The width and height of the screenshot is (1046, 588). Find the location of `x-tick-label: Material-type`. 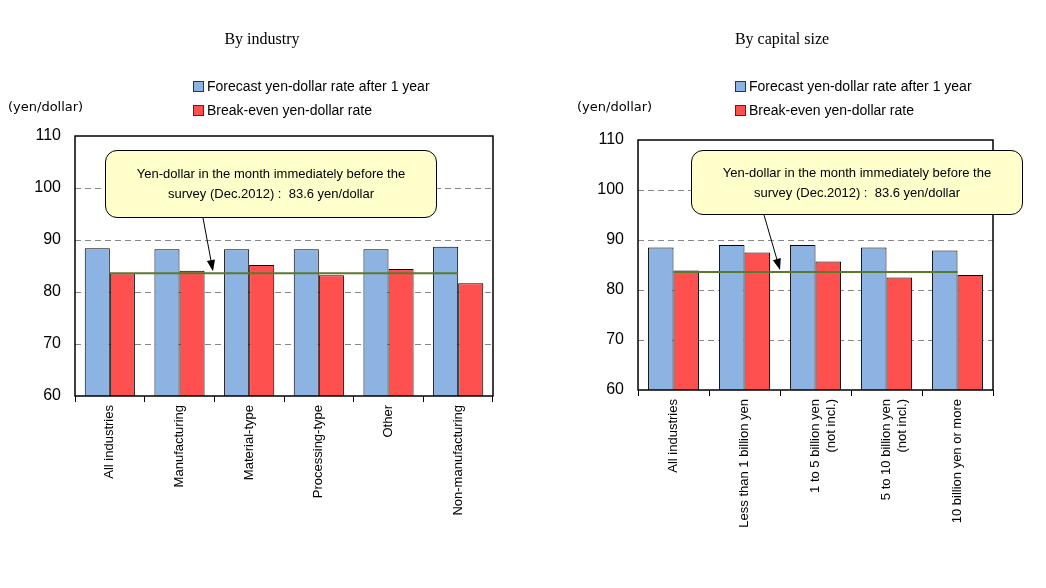

x-tick-label: Material-type is located at coordinates (248, 443).